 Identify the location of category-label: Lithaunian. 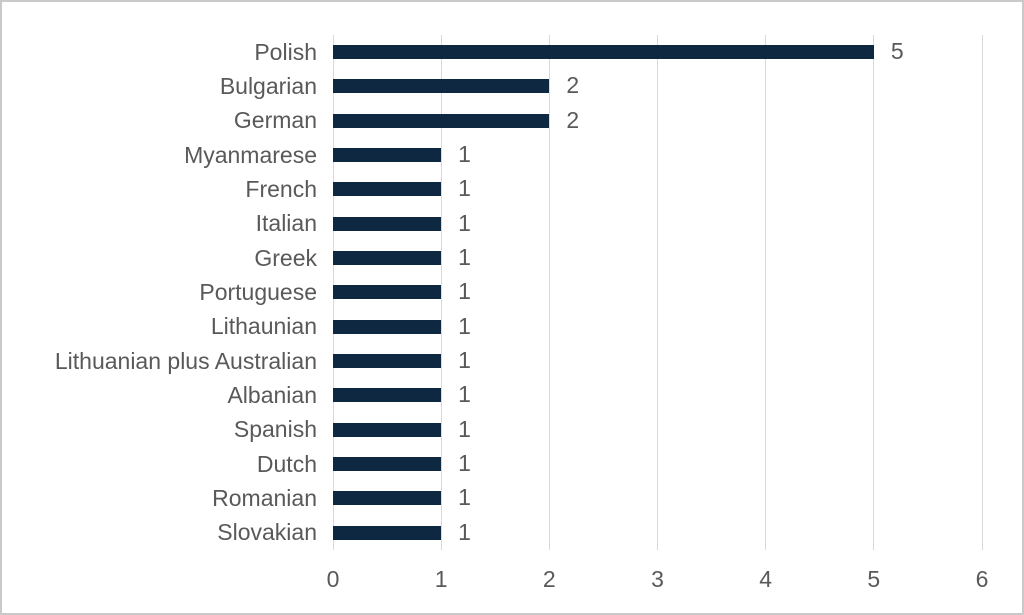
(263, 326).